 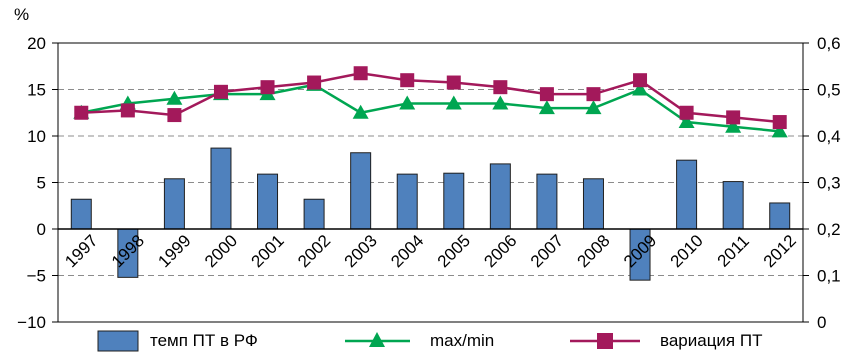 What do you see at coordinates (204, 340) in the screenshot?
I see `legend-label-bar: темп ПТ в РФ` at bounding box center [204, 340].